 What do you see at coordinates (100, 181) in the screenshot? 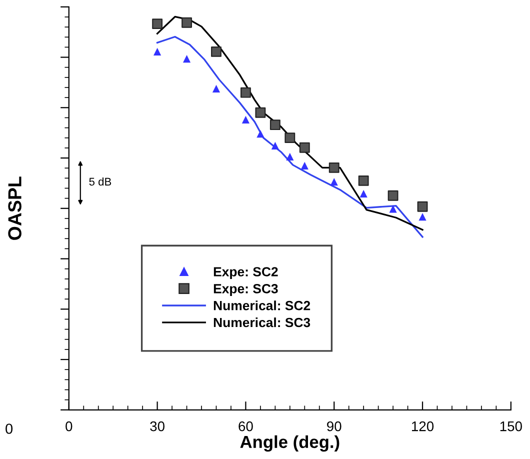
I see `annotation: 5 dB` at bounding box center [100, 181].